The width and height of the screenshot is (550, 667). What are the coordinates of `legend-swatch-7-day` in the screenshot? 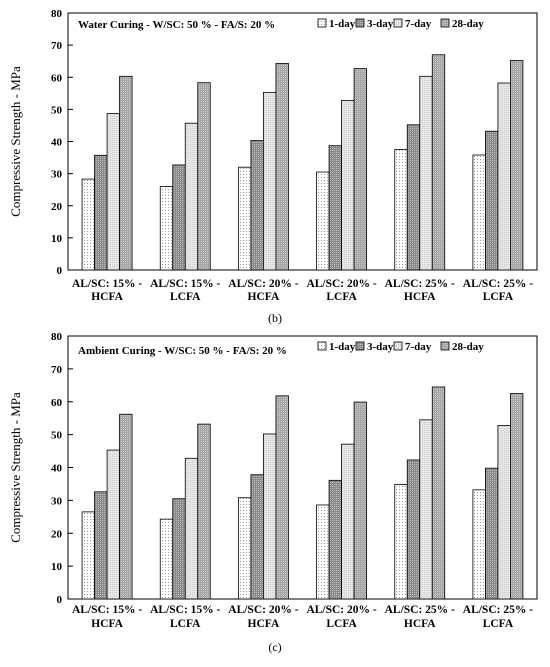 It's located at (398, 346).